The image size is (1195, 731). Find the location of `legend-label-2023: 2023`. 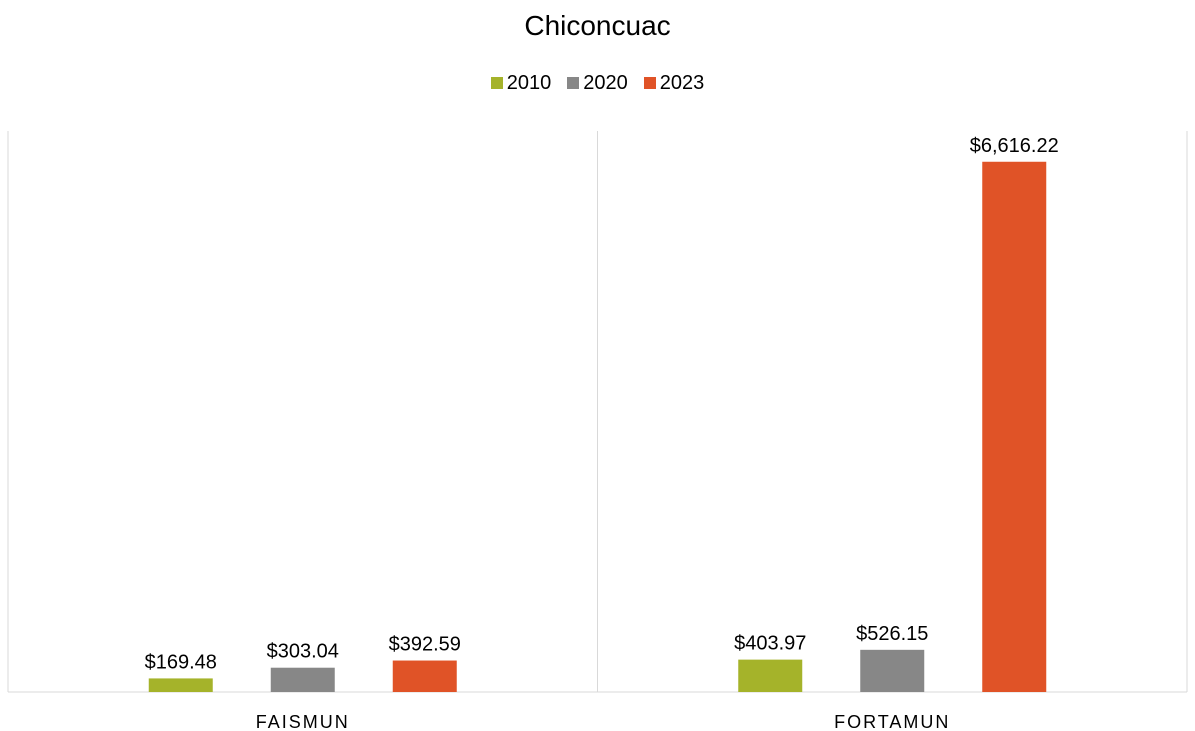

legend-label-2023: 2023 is located at coordinates (682, 83).